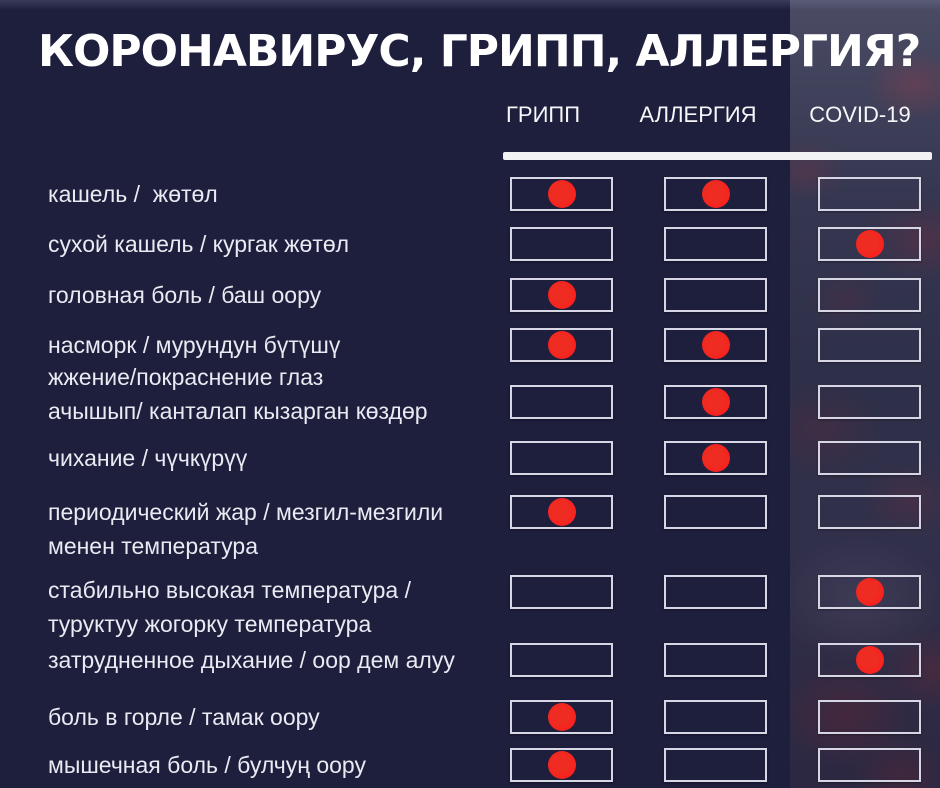 This screenshot has height=788, width=940. I want to click on symptom-label: боль в горле / тамак оору, so click(184, 717).